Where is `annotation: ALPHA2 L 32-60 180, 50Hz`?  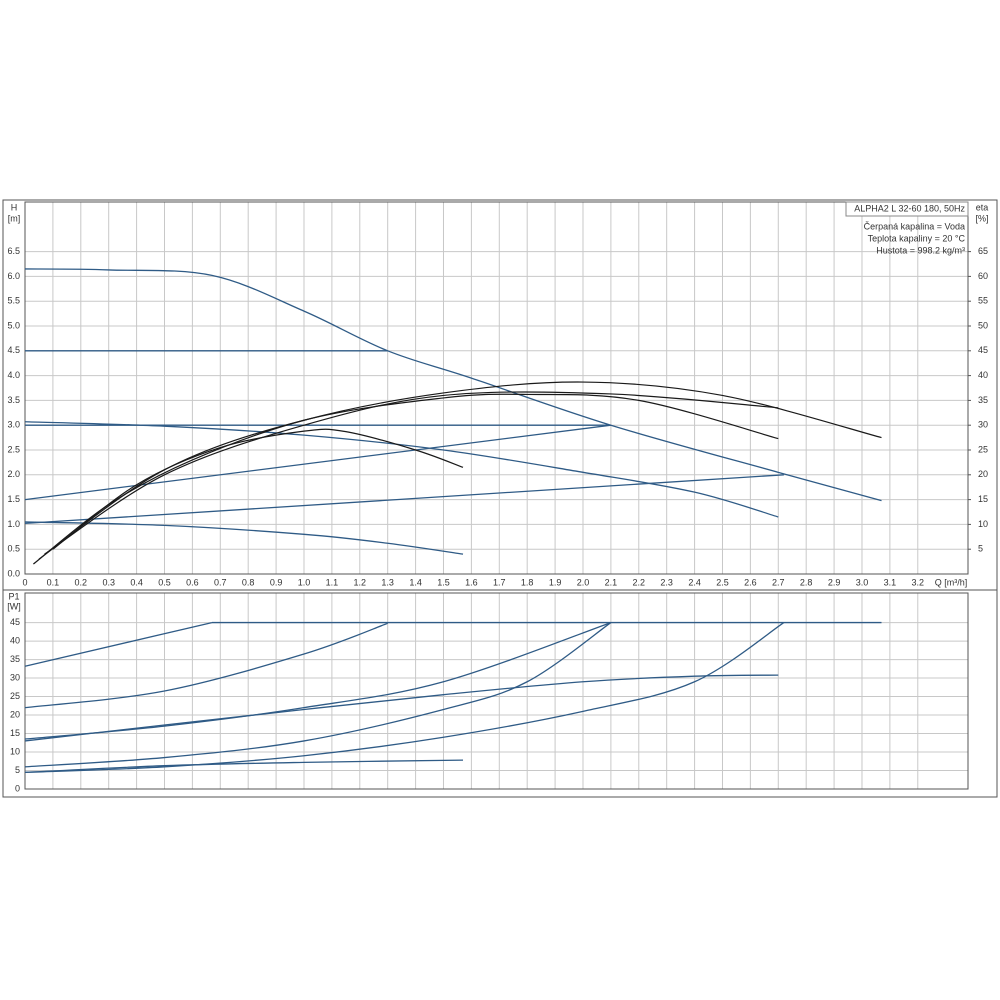 annotation: ALPHA2 L 32-60 180, 50Hz is located at coordinates (909, 208).